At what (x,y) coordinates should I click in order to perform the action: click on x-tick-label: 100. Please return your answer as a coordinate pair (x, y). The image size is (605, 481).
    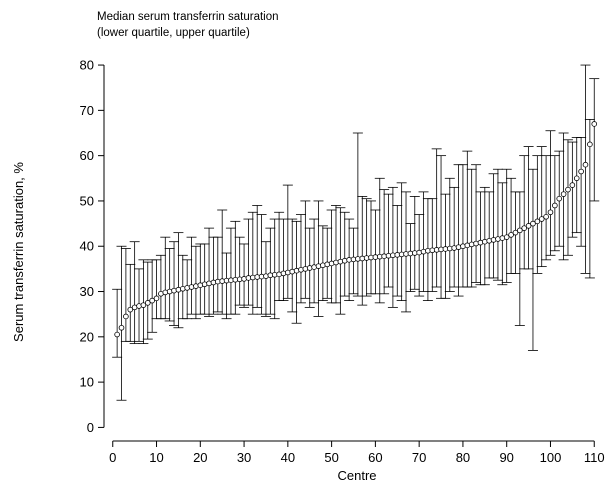
    Looking at the image, I should click on (551, 457).